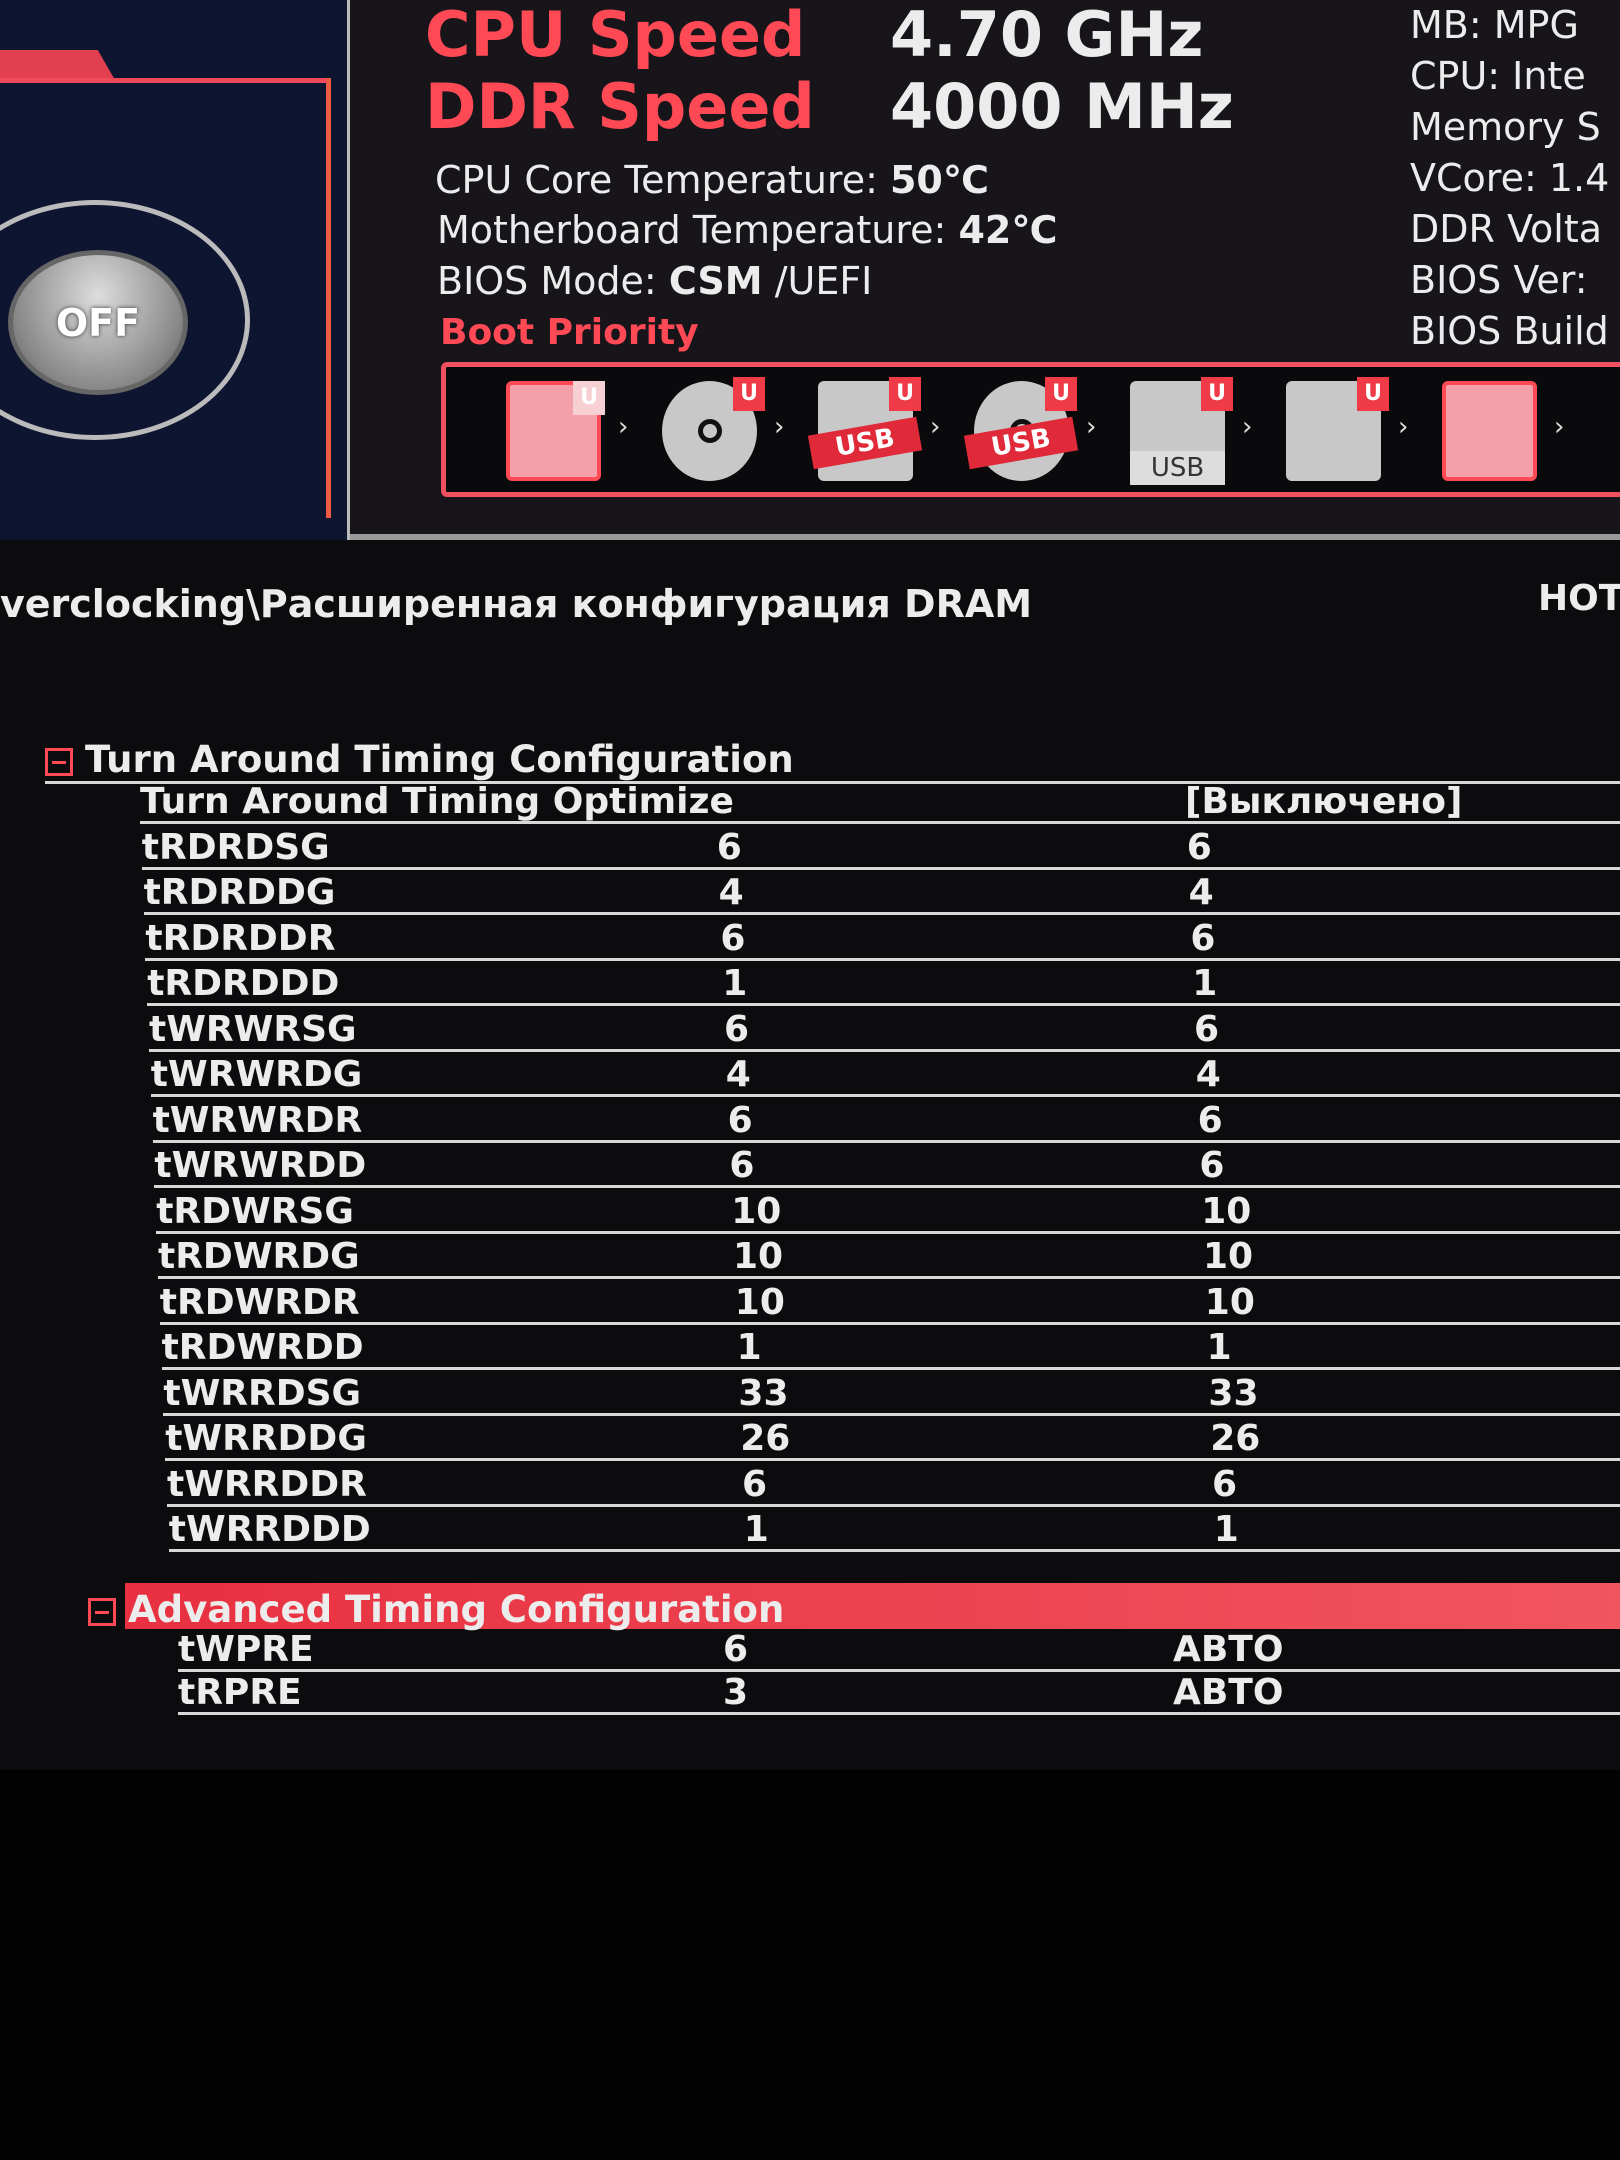  I want to click on bios-mode-label: BIOS Mode:, so click(547, 281).